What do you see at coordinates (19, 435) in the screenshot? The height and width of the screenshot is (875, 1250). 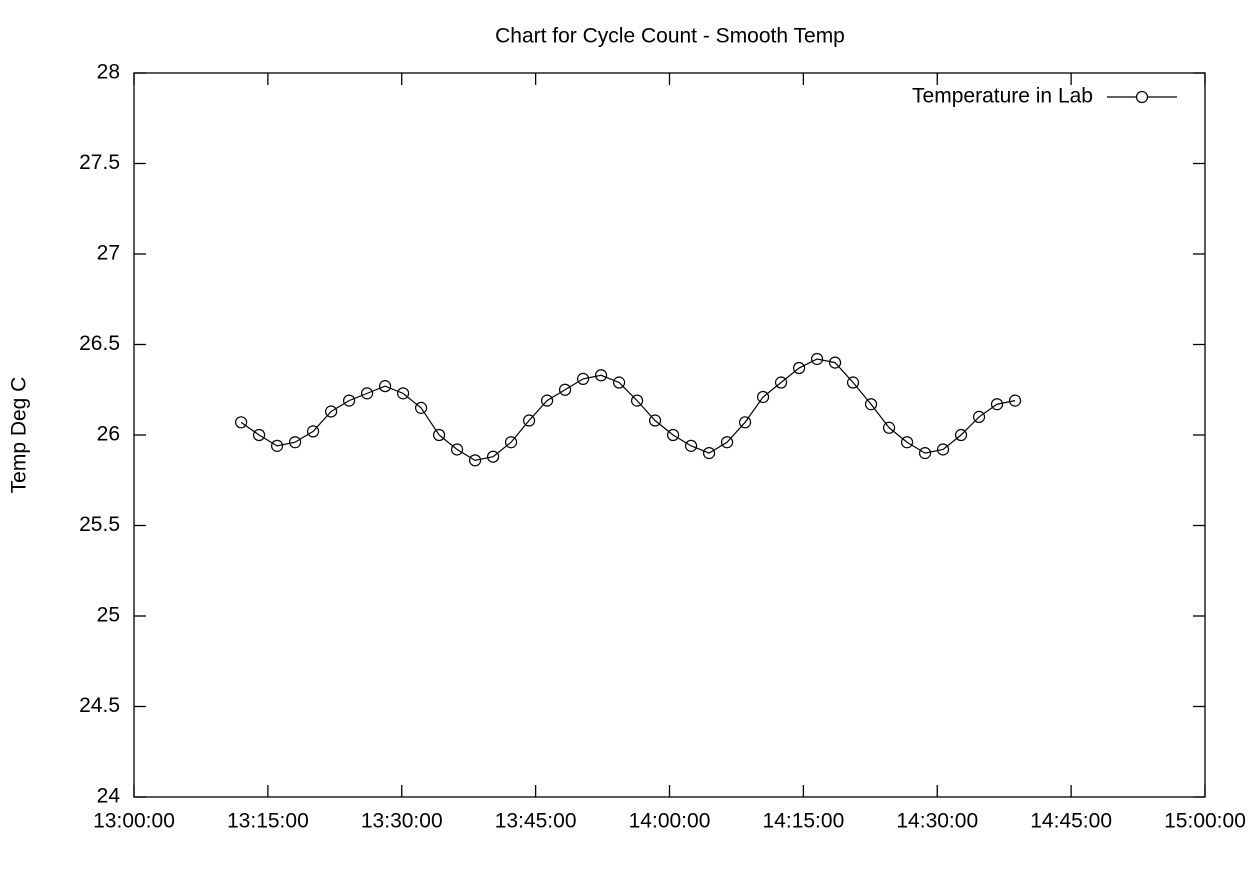 I see `y-axis-label: Temp Deg C` at bounding box center [19, 435].